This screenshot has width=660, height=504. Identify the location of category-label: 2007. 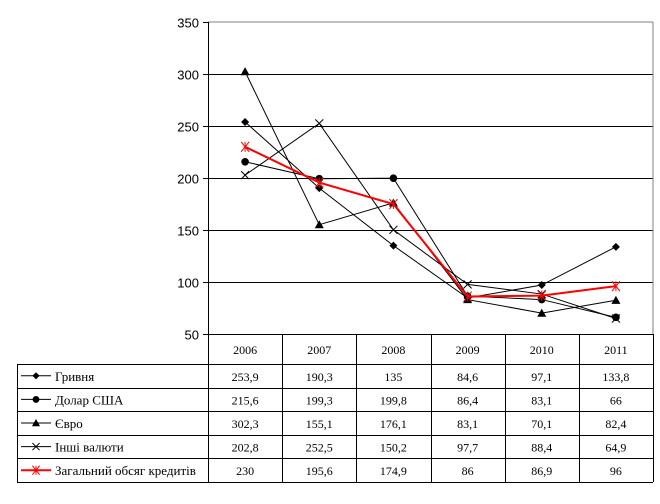
(319, 350).